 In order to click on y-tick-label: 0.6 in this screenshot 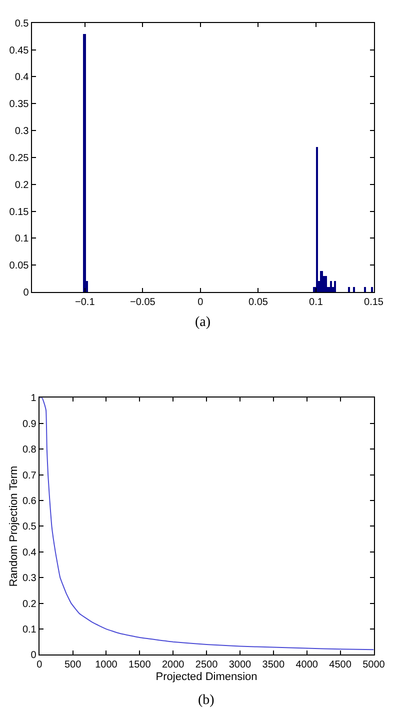, I will do `click(29, 502)`.